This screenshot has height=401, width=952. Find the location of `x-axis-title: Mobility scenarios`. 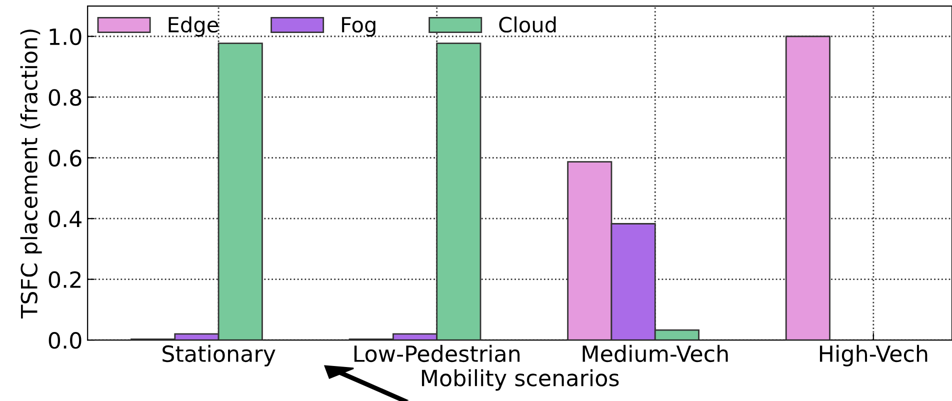

x-axis-title: Mobility scenarios is located at coordinates (520, 380).